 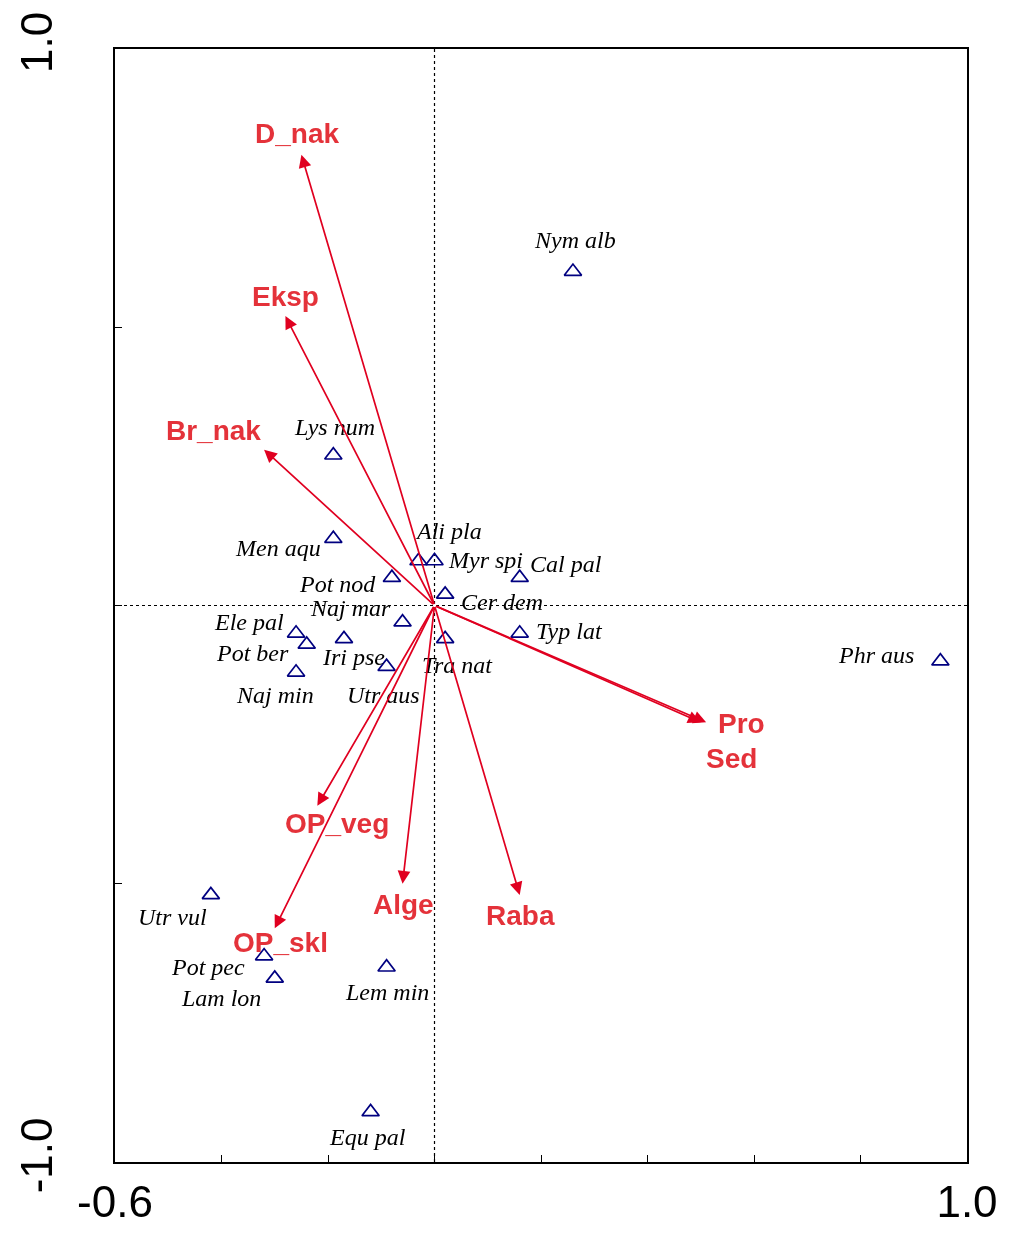 What do you see at coordinates (252, 653) in the screenshot?
I see `data-label: Pot ber` at bounding box center [252, 653].